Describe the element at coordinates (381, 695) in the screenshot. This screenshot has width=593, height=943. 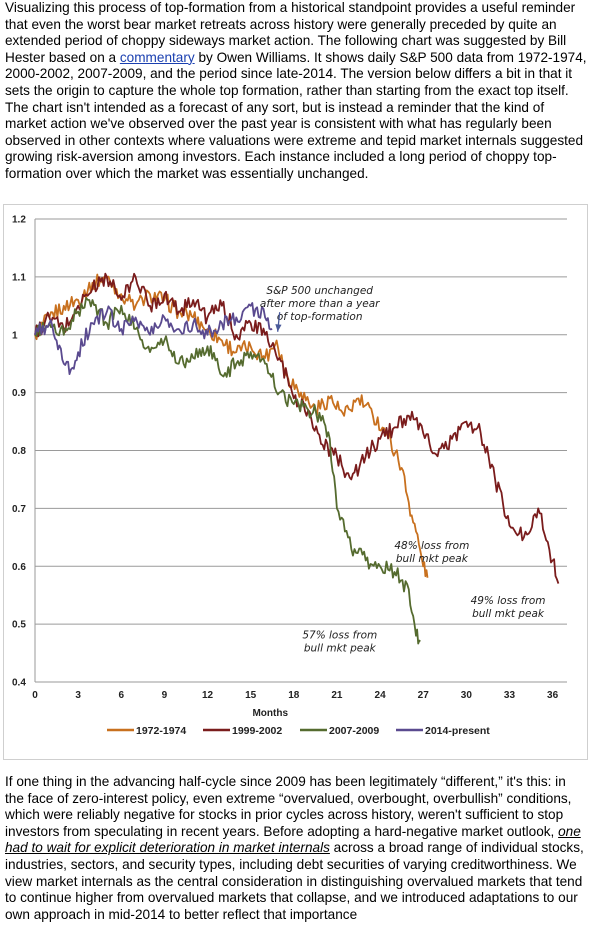
I see `x-tick-label: 24` at that location.